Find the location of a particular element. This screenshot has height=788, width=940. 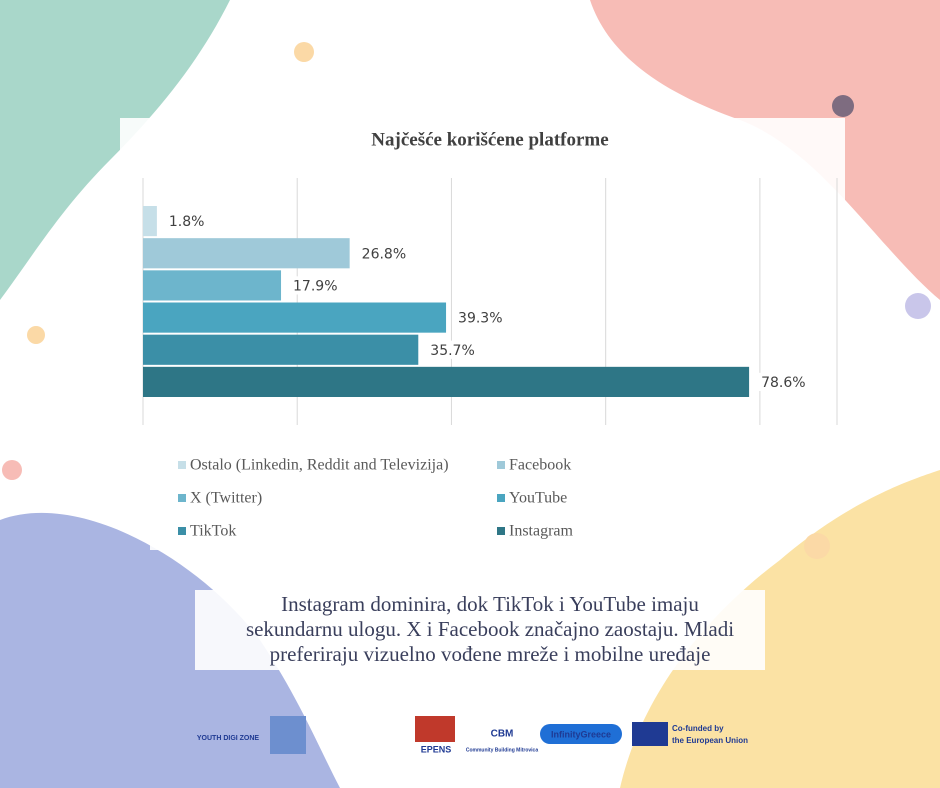

value-label: 39.3% is located at coordinates (480, 319).